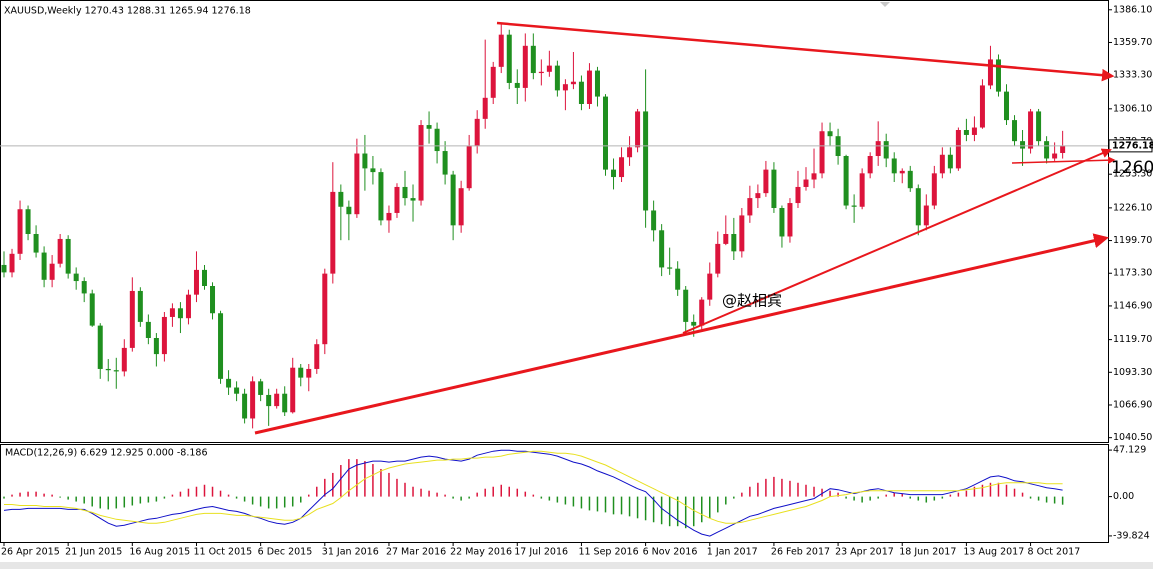 The width and height of the screenshot is (1153, 569). I want to click on x-tick-label: 27 Mar 2016, so click(416, 552).